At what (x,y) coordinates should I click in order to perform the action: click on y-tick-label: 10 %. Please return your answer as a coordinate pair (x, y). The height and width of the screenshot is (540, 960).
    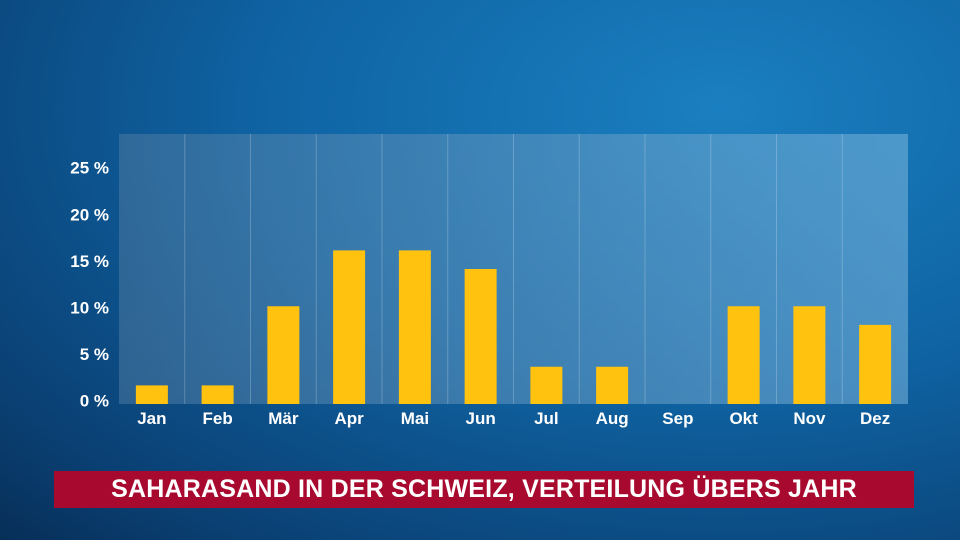
    Looking at the image, I should click on (89, 307).